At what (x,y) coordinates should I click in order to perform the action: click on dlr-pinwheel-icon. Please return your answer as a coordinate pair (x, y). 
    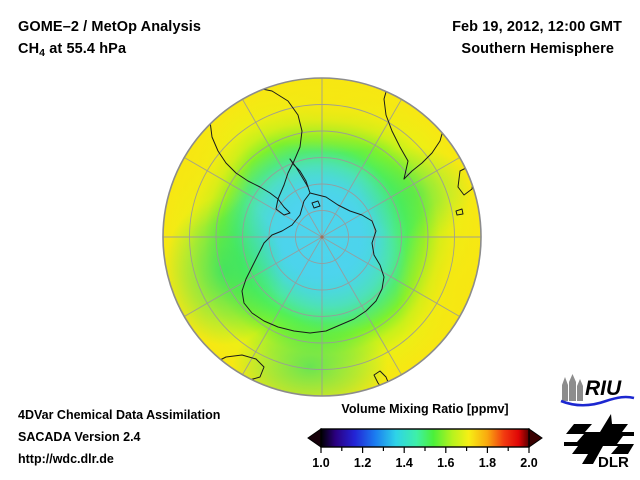
    Looking at the image, I should click on (599, 439).